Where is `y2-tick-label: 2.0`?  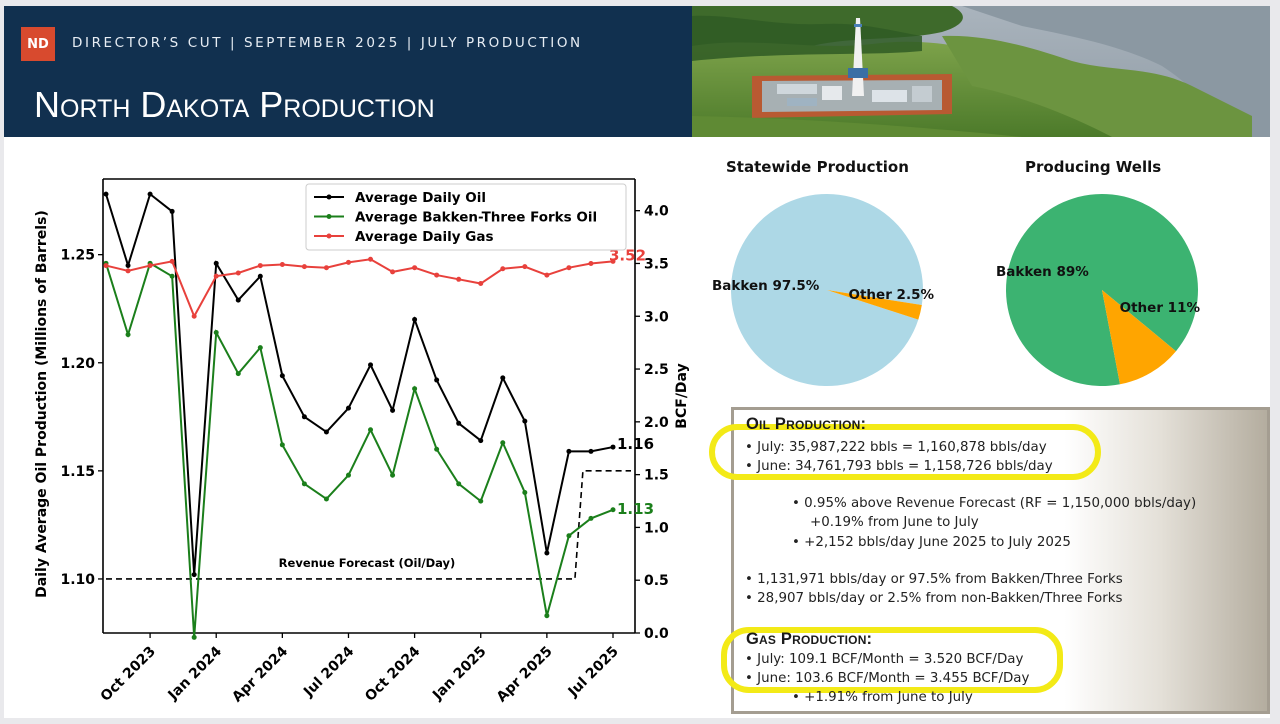
y2-tick-label: 2.0 is located at coordinates (656, 423).